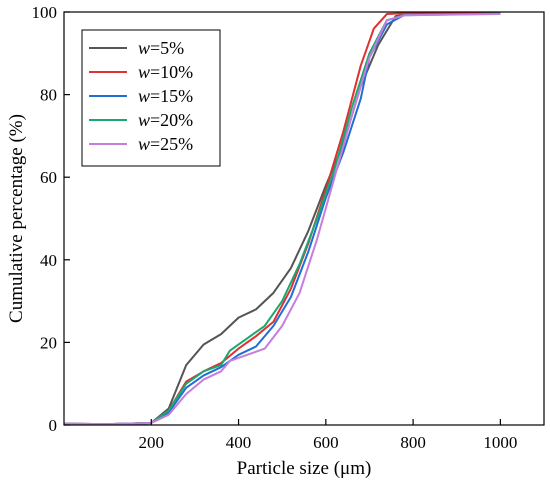  Describe the element at coordinates (53, 425) in the screenshot. I see `y-tick-label: 0` at that location.